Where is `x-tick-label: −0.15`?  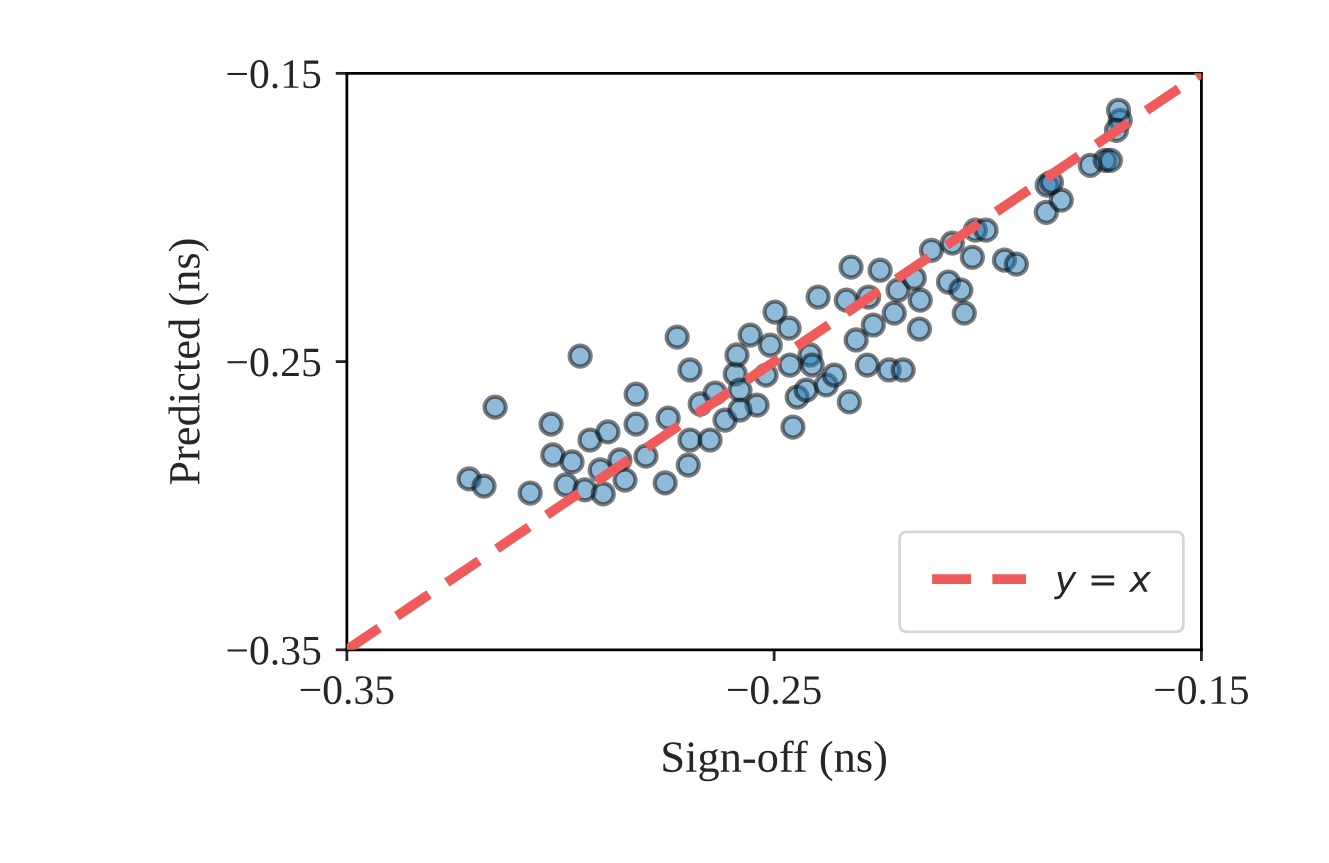 x-tick-label: −0.15 is located at coordinates (1201, 690).